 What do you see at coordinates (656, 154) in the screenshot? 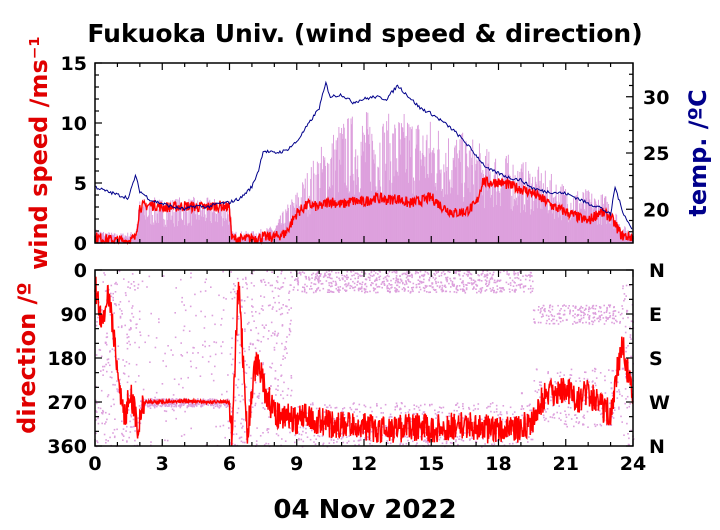
I see `y2-tick-label: 25` at bounding box center [656, 154].